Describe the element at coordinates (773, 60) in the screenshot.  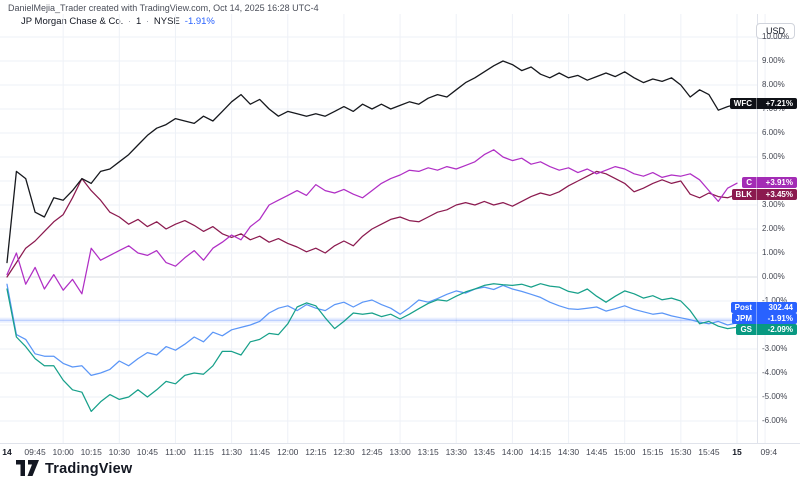
I see `price-tick: 9.00%` at that location.